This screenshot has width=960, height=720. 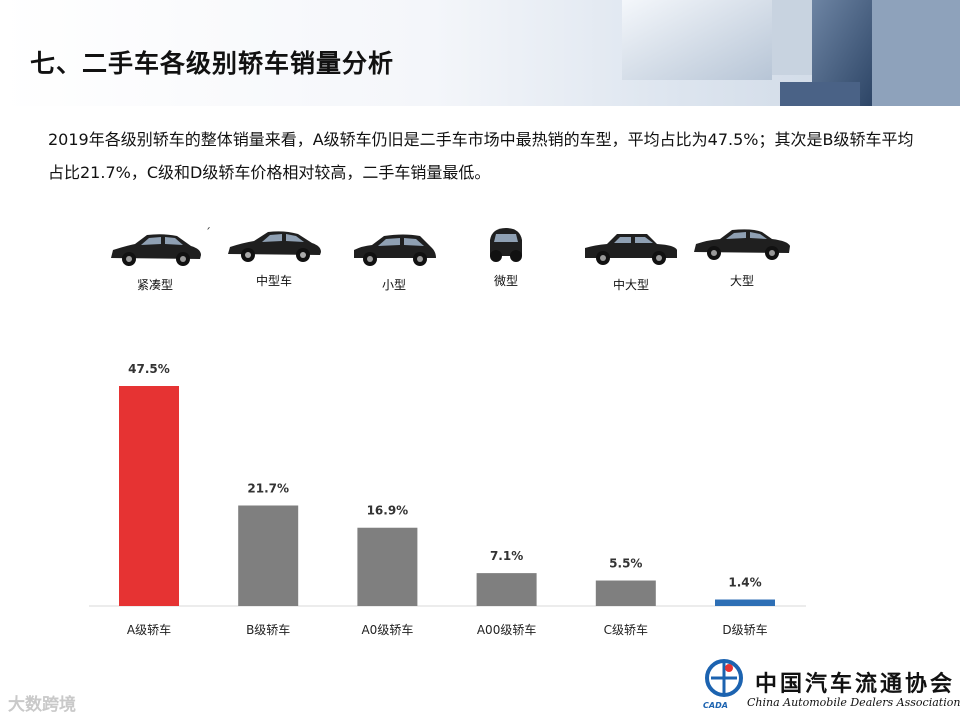 What do you see at coordinates (630, 285) in the screenshot?
I see `car-type-label: 中大型` at bounding box center [630, 285].